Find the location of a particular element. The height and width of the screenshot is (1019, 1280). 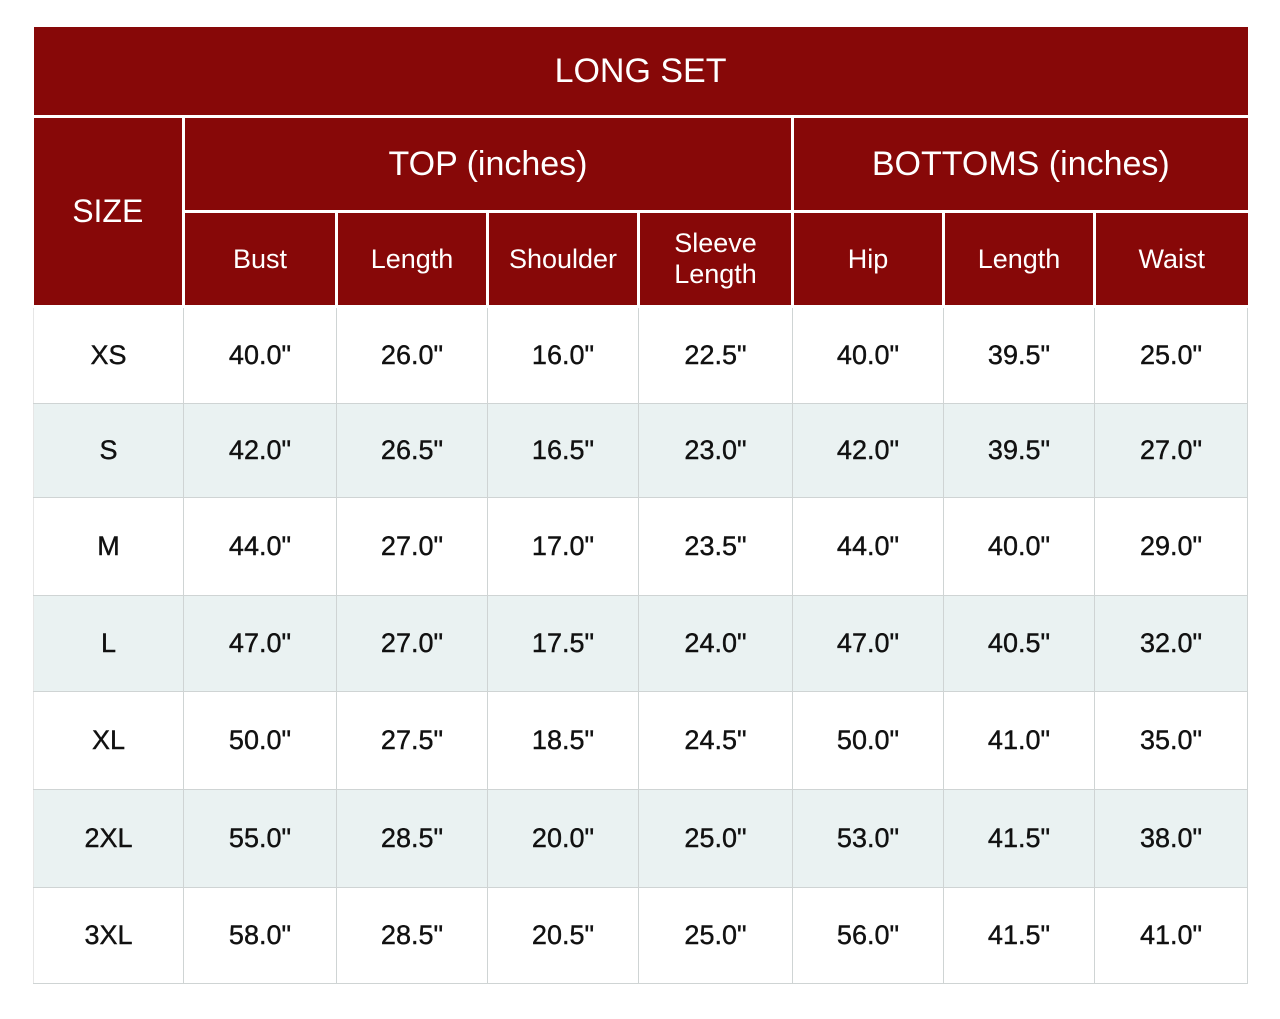

column-header: Shoulder is located at coordinates (563, 259).